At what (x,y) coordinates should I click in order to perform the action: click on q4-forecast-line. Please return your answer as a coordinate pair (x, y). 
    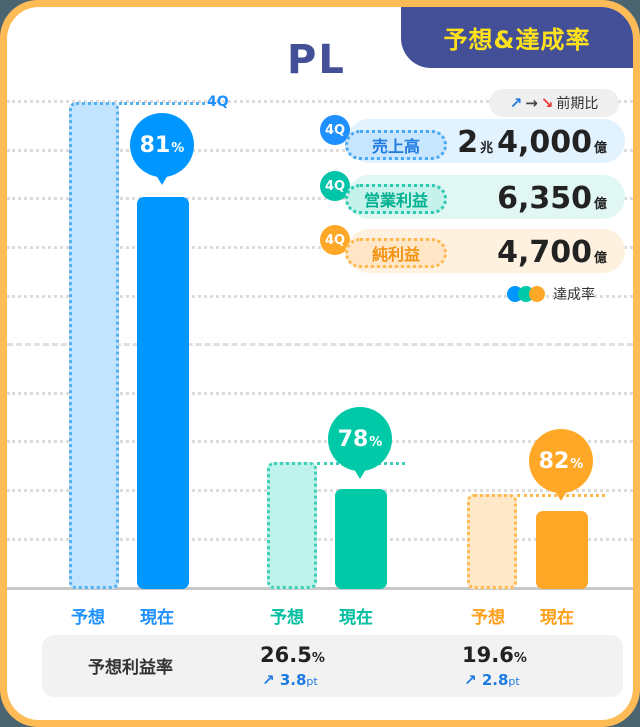
    Looking at the image, I should click on (162, 103).